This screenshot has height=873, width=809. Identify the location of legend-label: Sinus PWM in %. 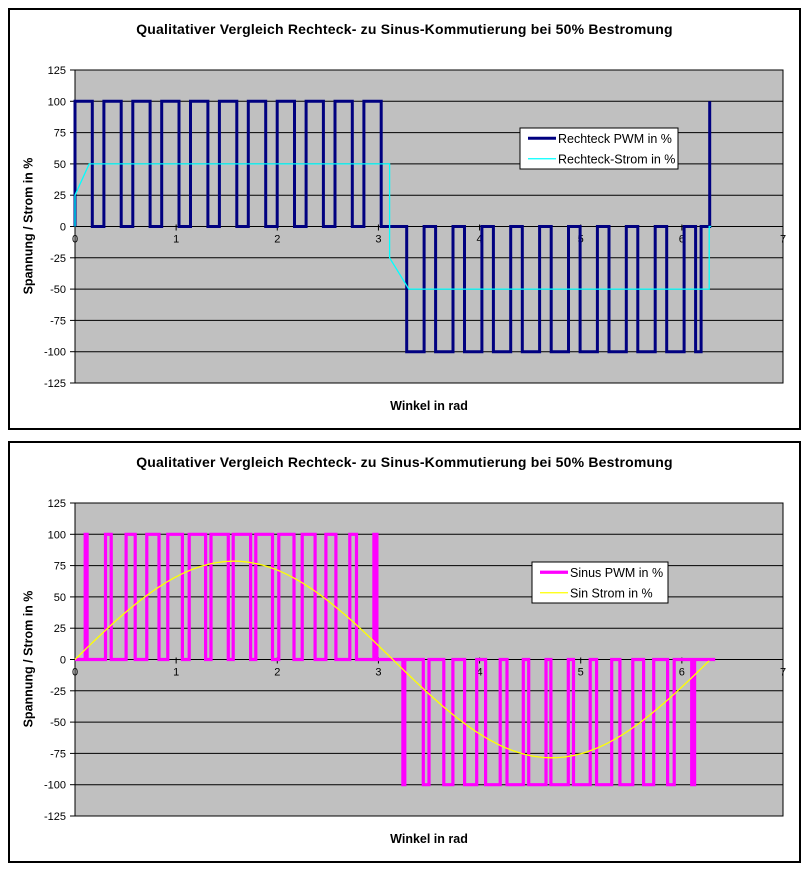
(616, 573).